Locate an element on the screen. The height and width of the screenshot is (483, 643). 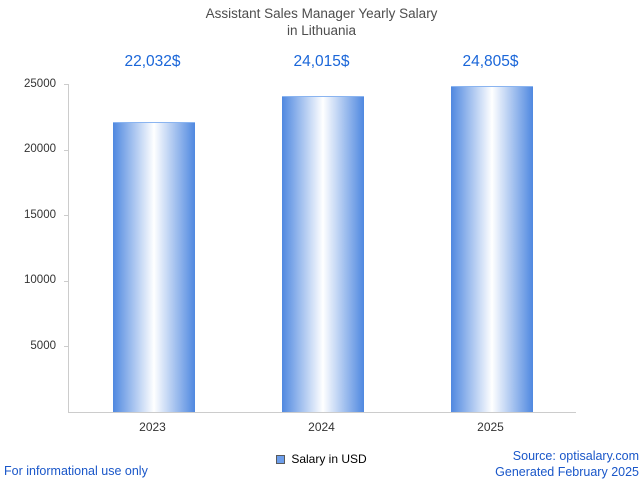
x-axis-labels: 2023 2024 2025 is located at coordinates (321, 428).